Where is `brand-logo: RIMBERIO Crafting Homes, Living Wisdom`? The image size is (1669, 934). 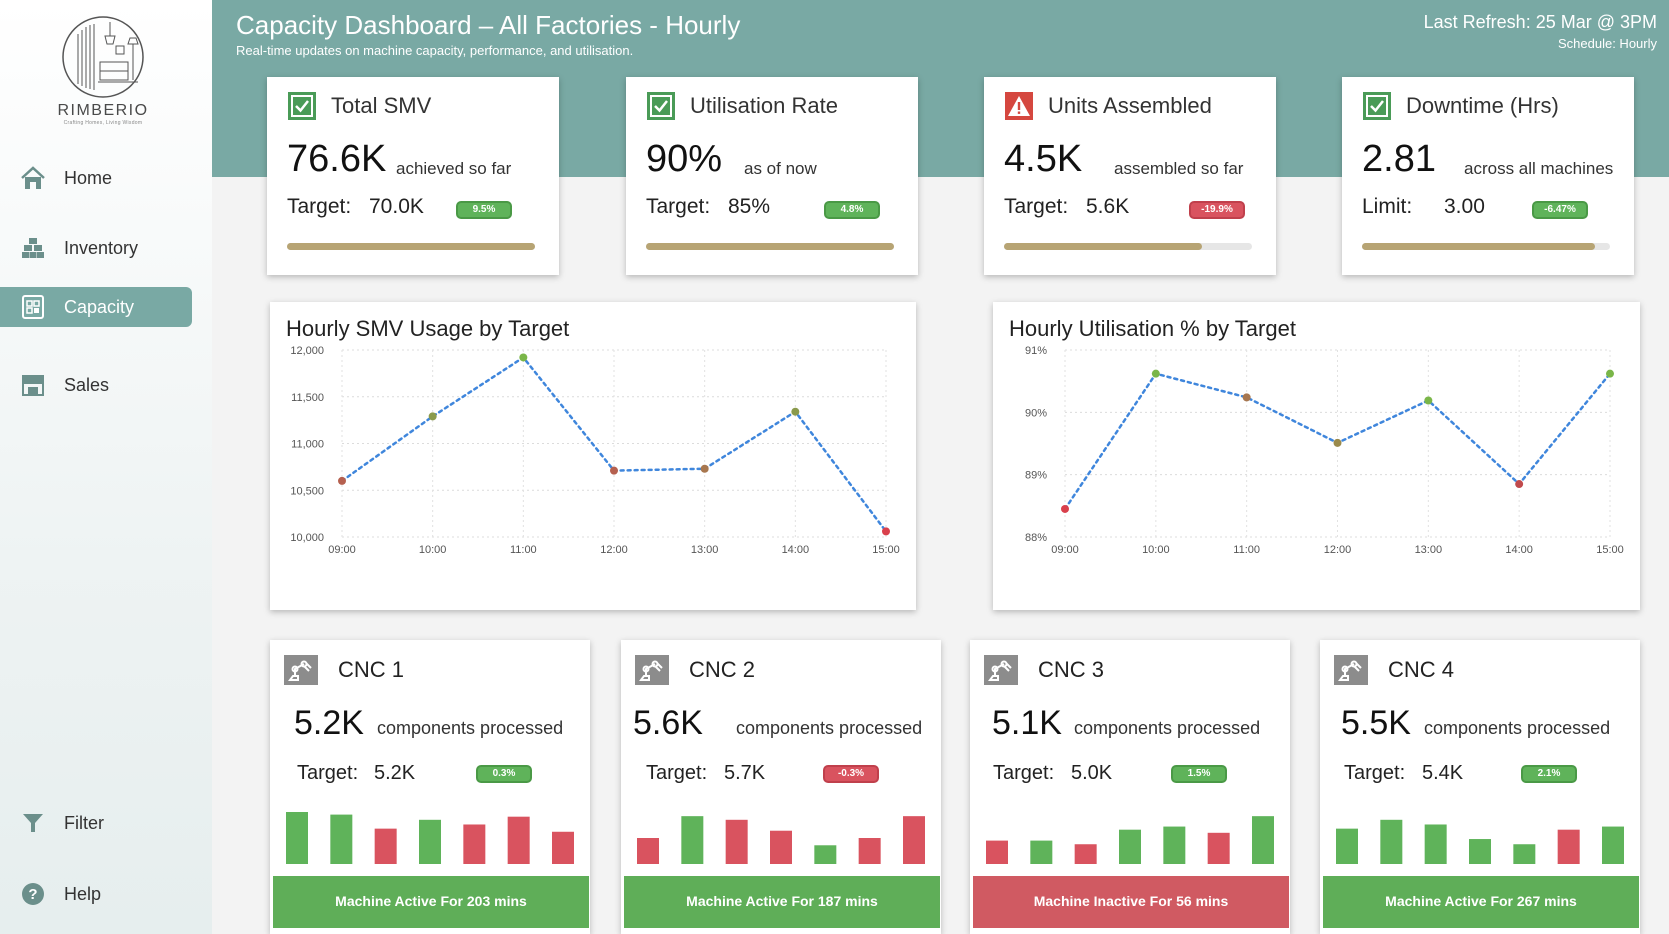
brand-logo: RIMBERIO Crafting Homes, Living Wisdom is located at coordinates (103, 73).